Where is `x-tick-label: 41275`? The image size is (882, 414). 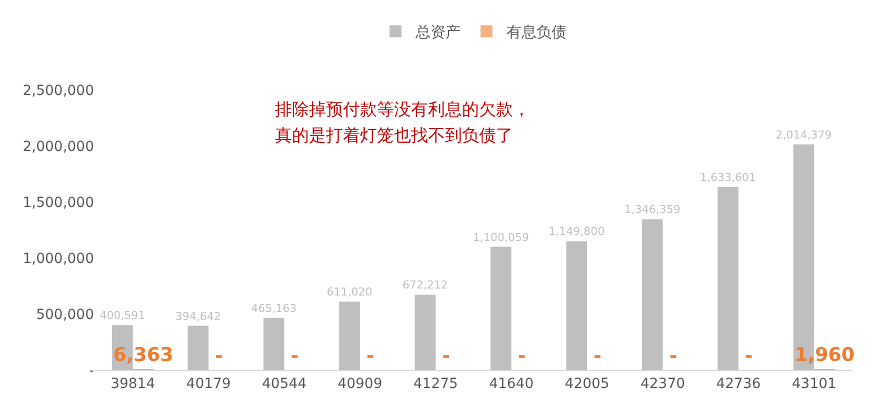
x-tick-label: 41275 is located at coordinates (435, 384).